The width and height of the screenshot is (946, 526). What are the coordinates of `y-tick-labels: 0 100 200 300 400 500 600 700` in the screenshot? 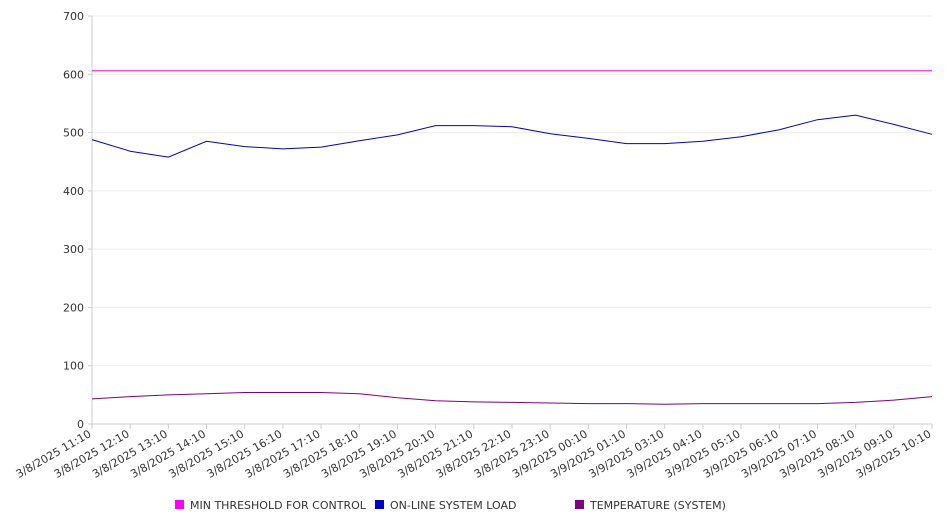 It's located at (77, 220).